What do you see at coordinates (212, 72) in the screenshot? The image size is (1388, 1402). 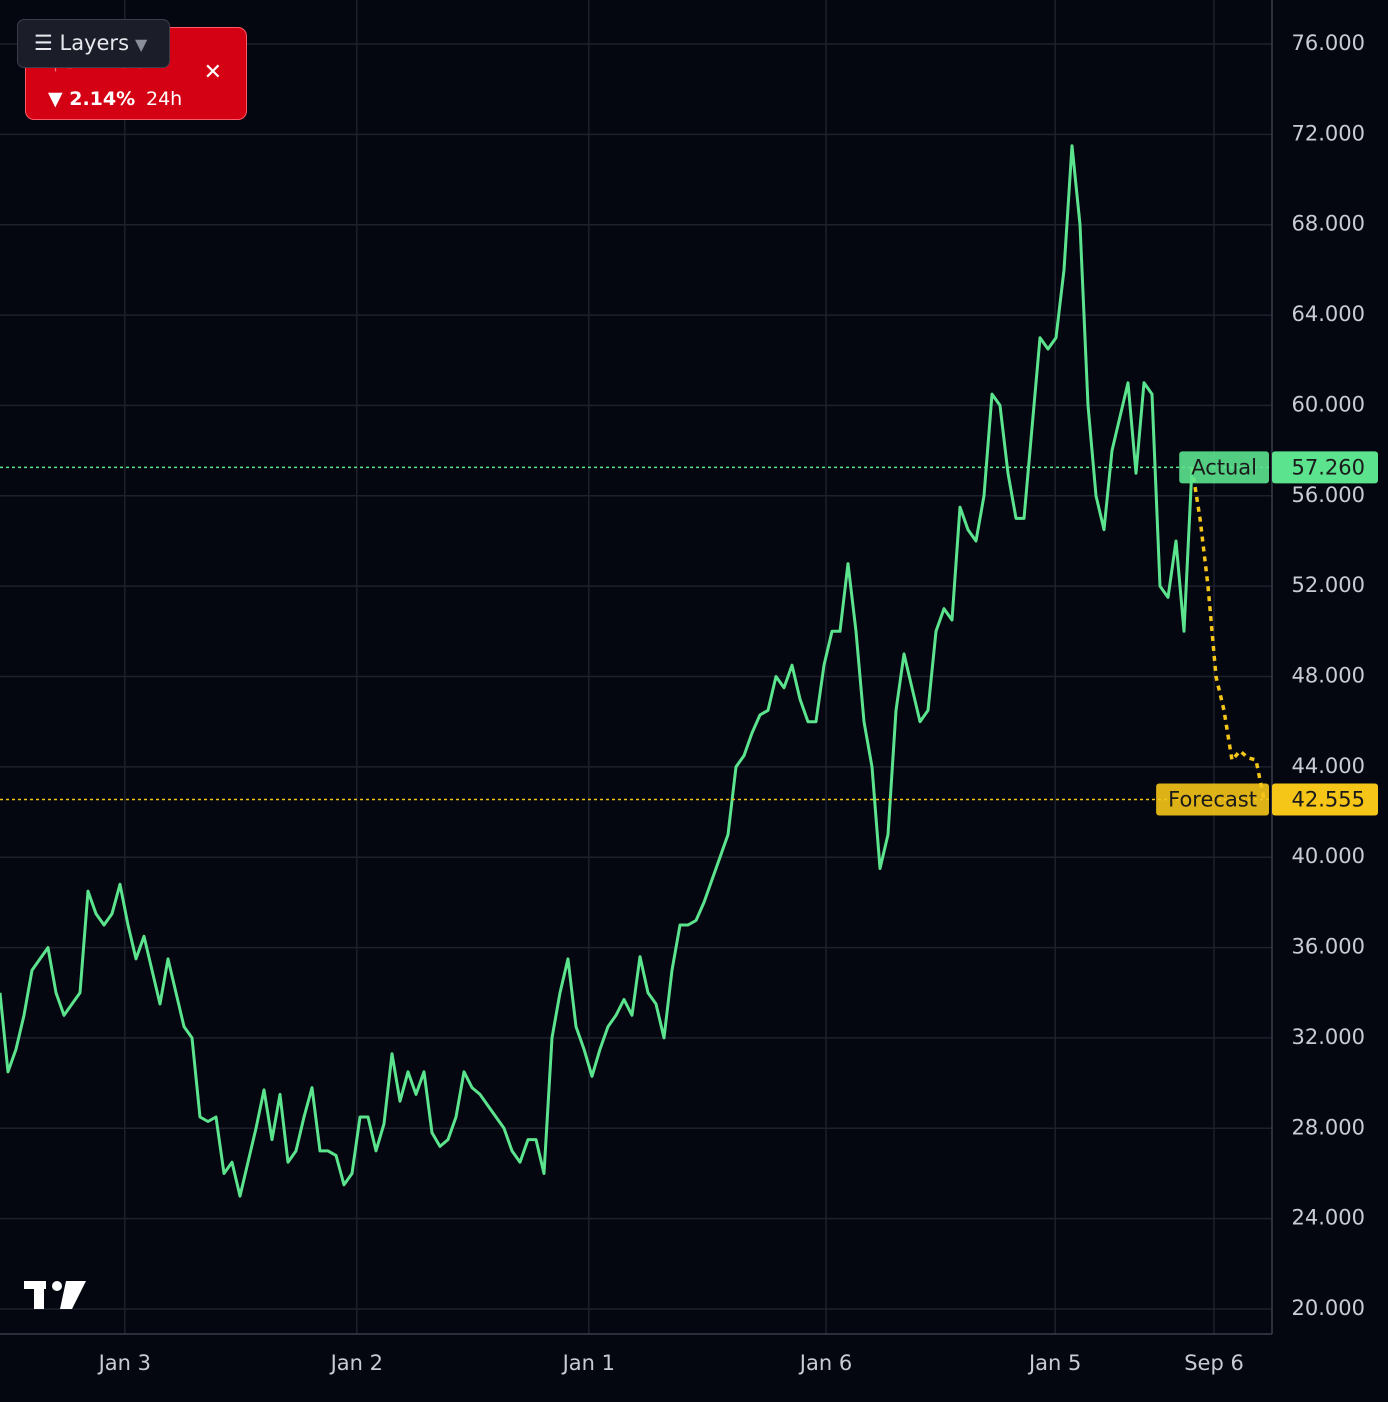 I see `close-button: ✕` at bounding box center [212, 72].